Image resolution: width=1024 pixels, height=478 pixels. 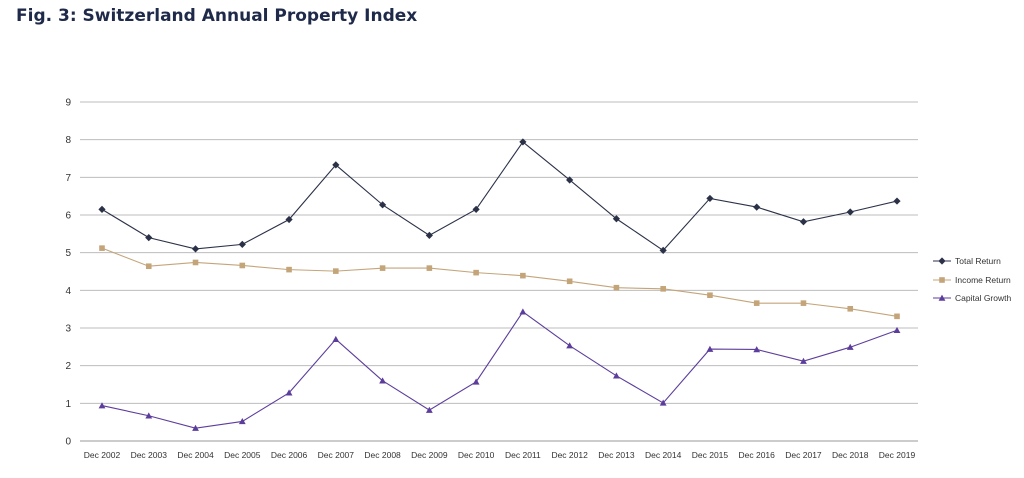 What do you see at coordinates (68, 178) in the screenshot?
I see `y-tick-label: 7` at bounding box center [68, 178].